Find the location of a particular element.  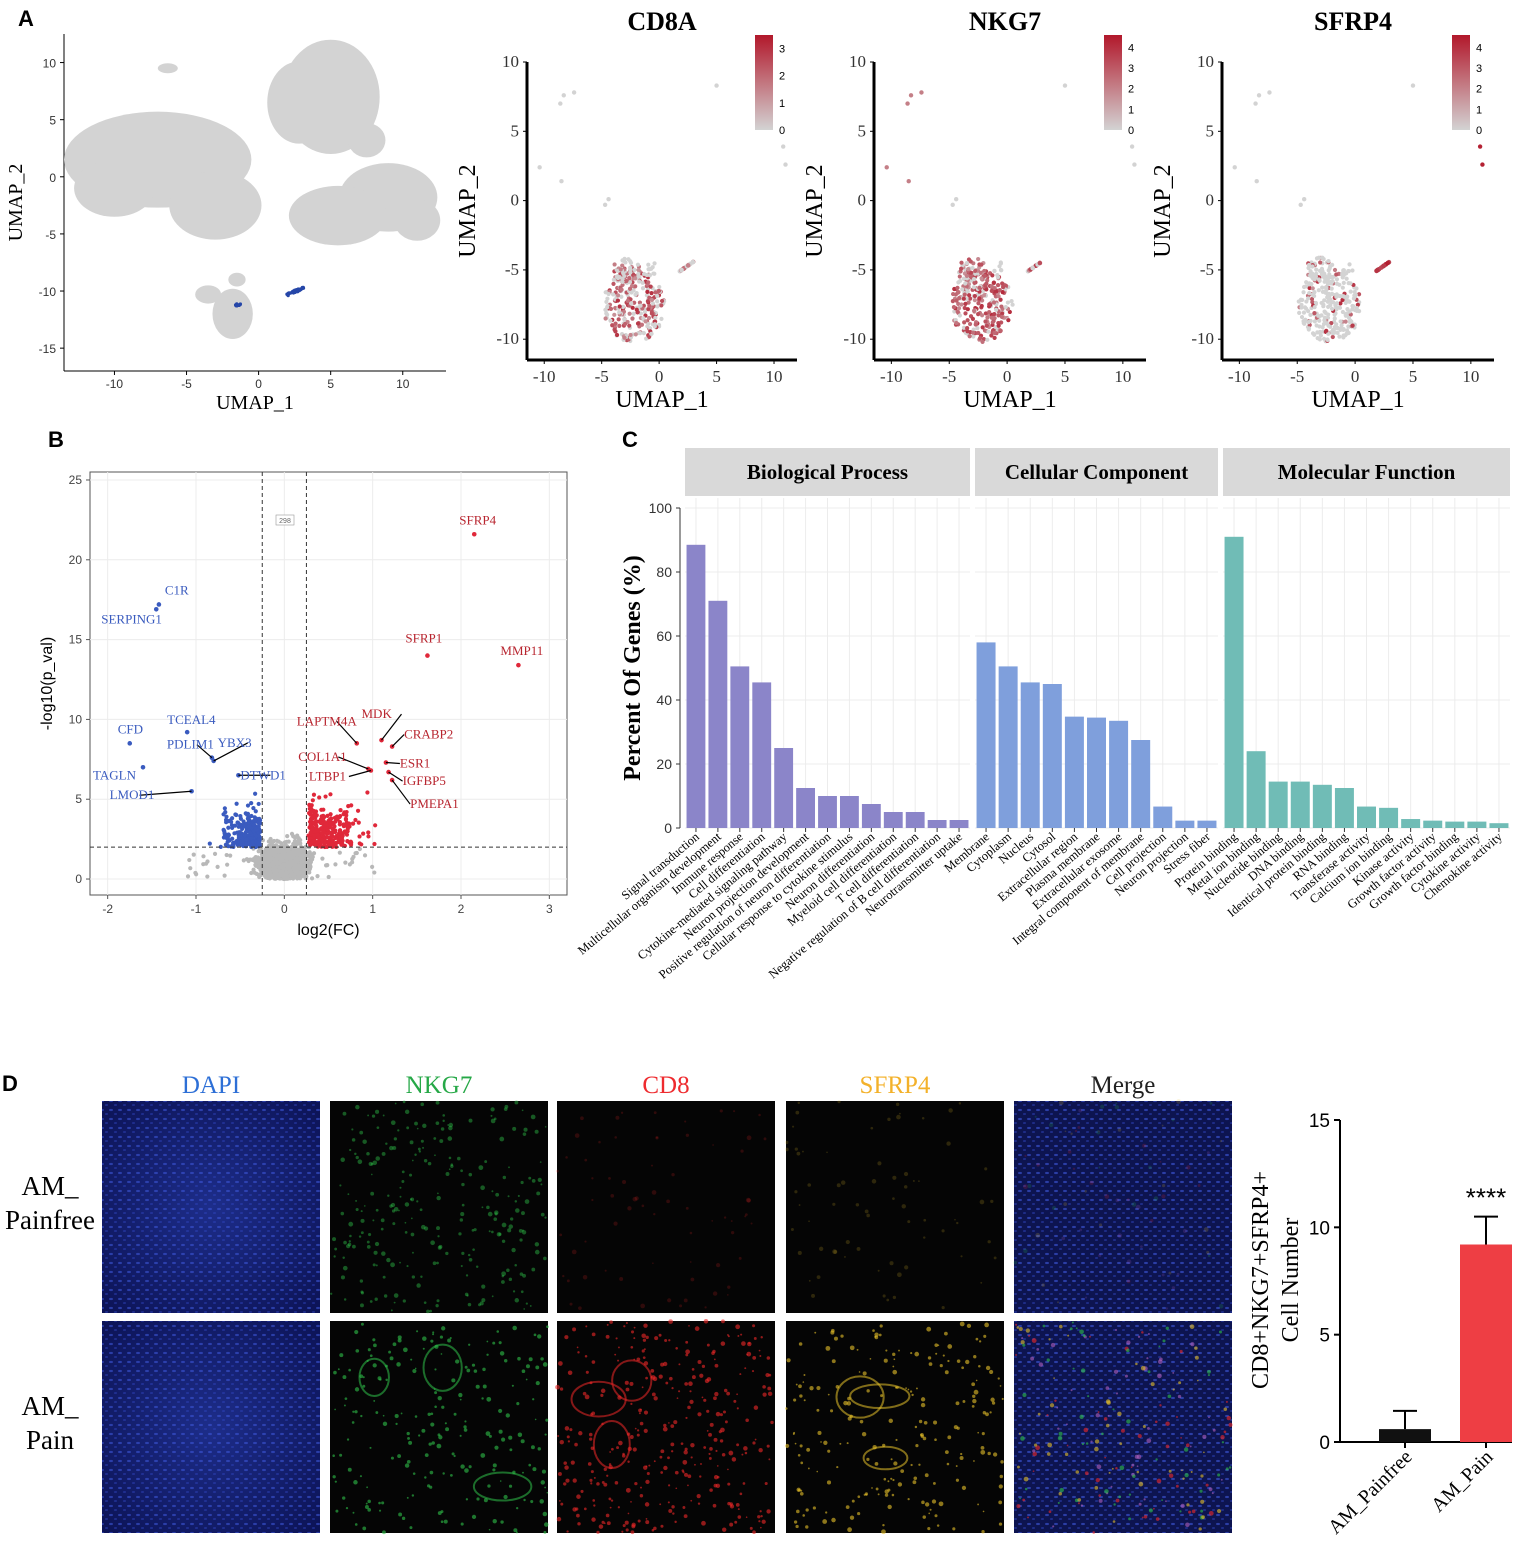

x-tick-label: -10 is located at coordinates (115, 384).